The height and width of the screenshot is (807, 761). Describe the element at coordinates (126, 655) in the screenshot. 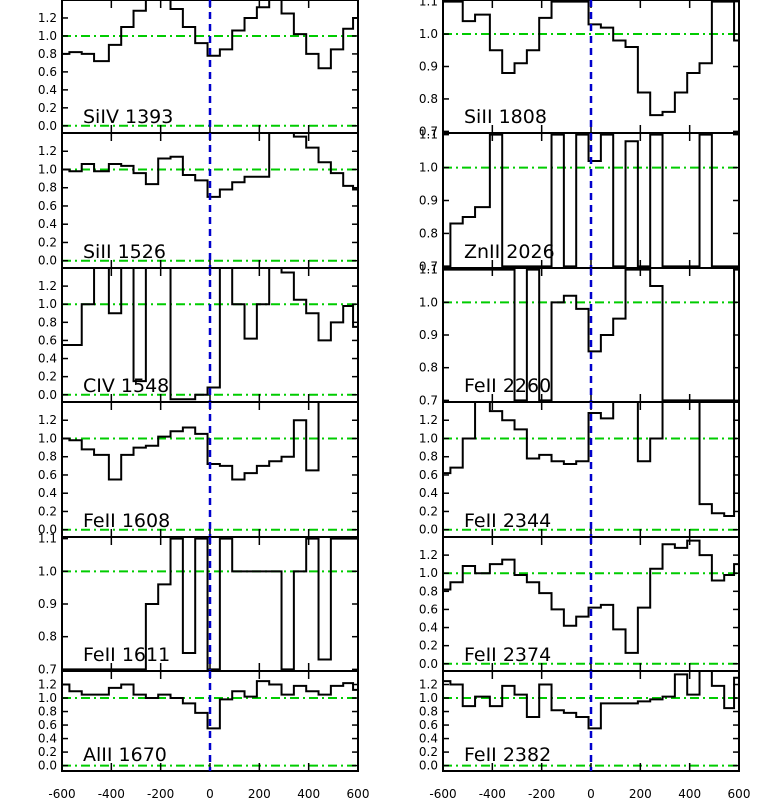

I see `panel-label: FeII 1611` at that location.